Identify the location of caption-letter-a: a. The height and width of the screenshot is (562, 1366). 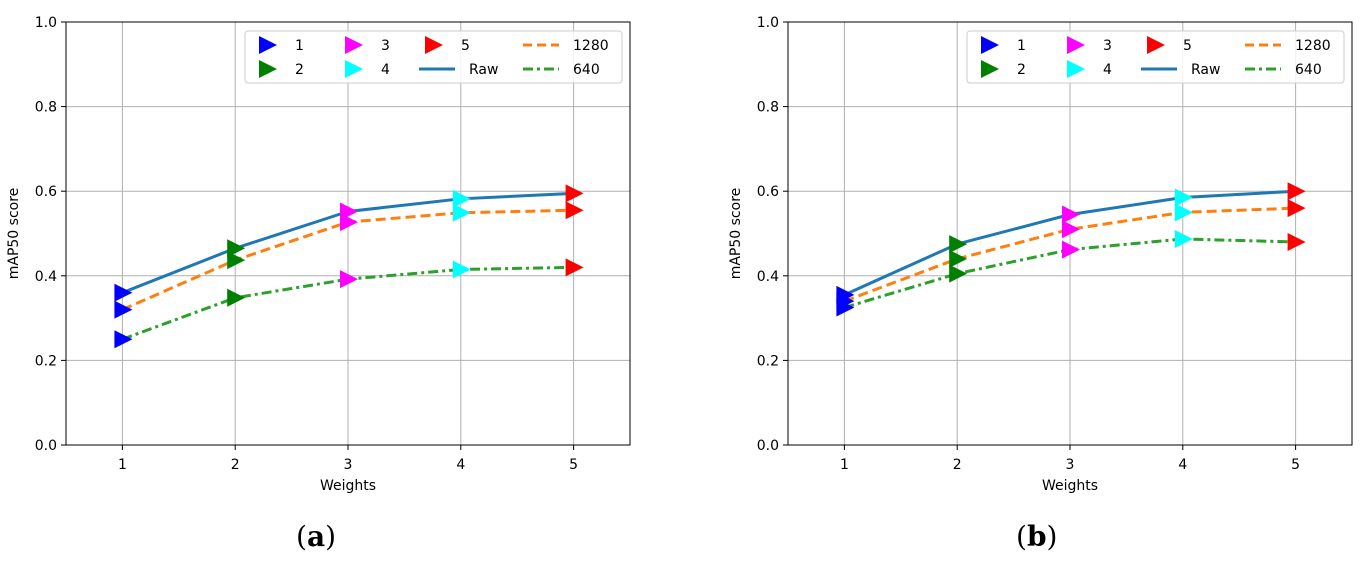
(316, 536).